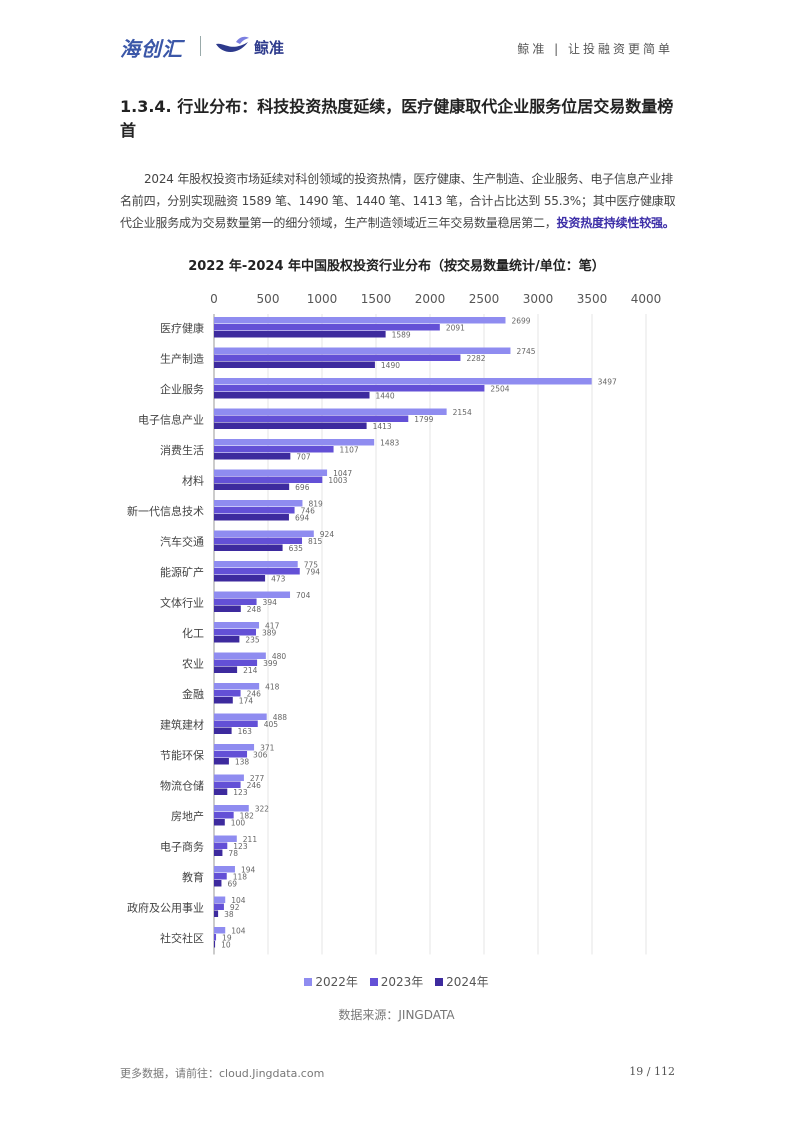 The height and width of the screenshot is (1122, 793). Describe the element at coordinates (327, 534) in the screenshot. I see `data-label: 924` at that location.